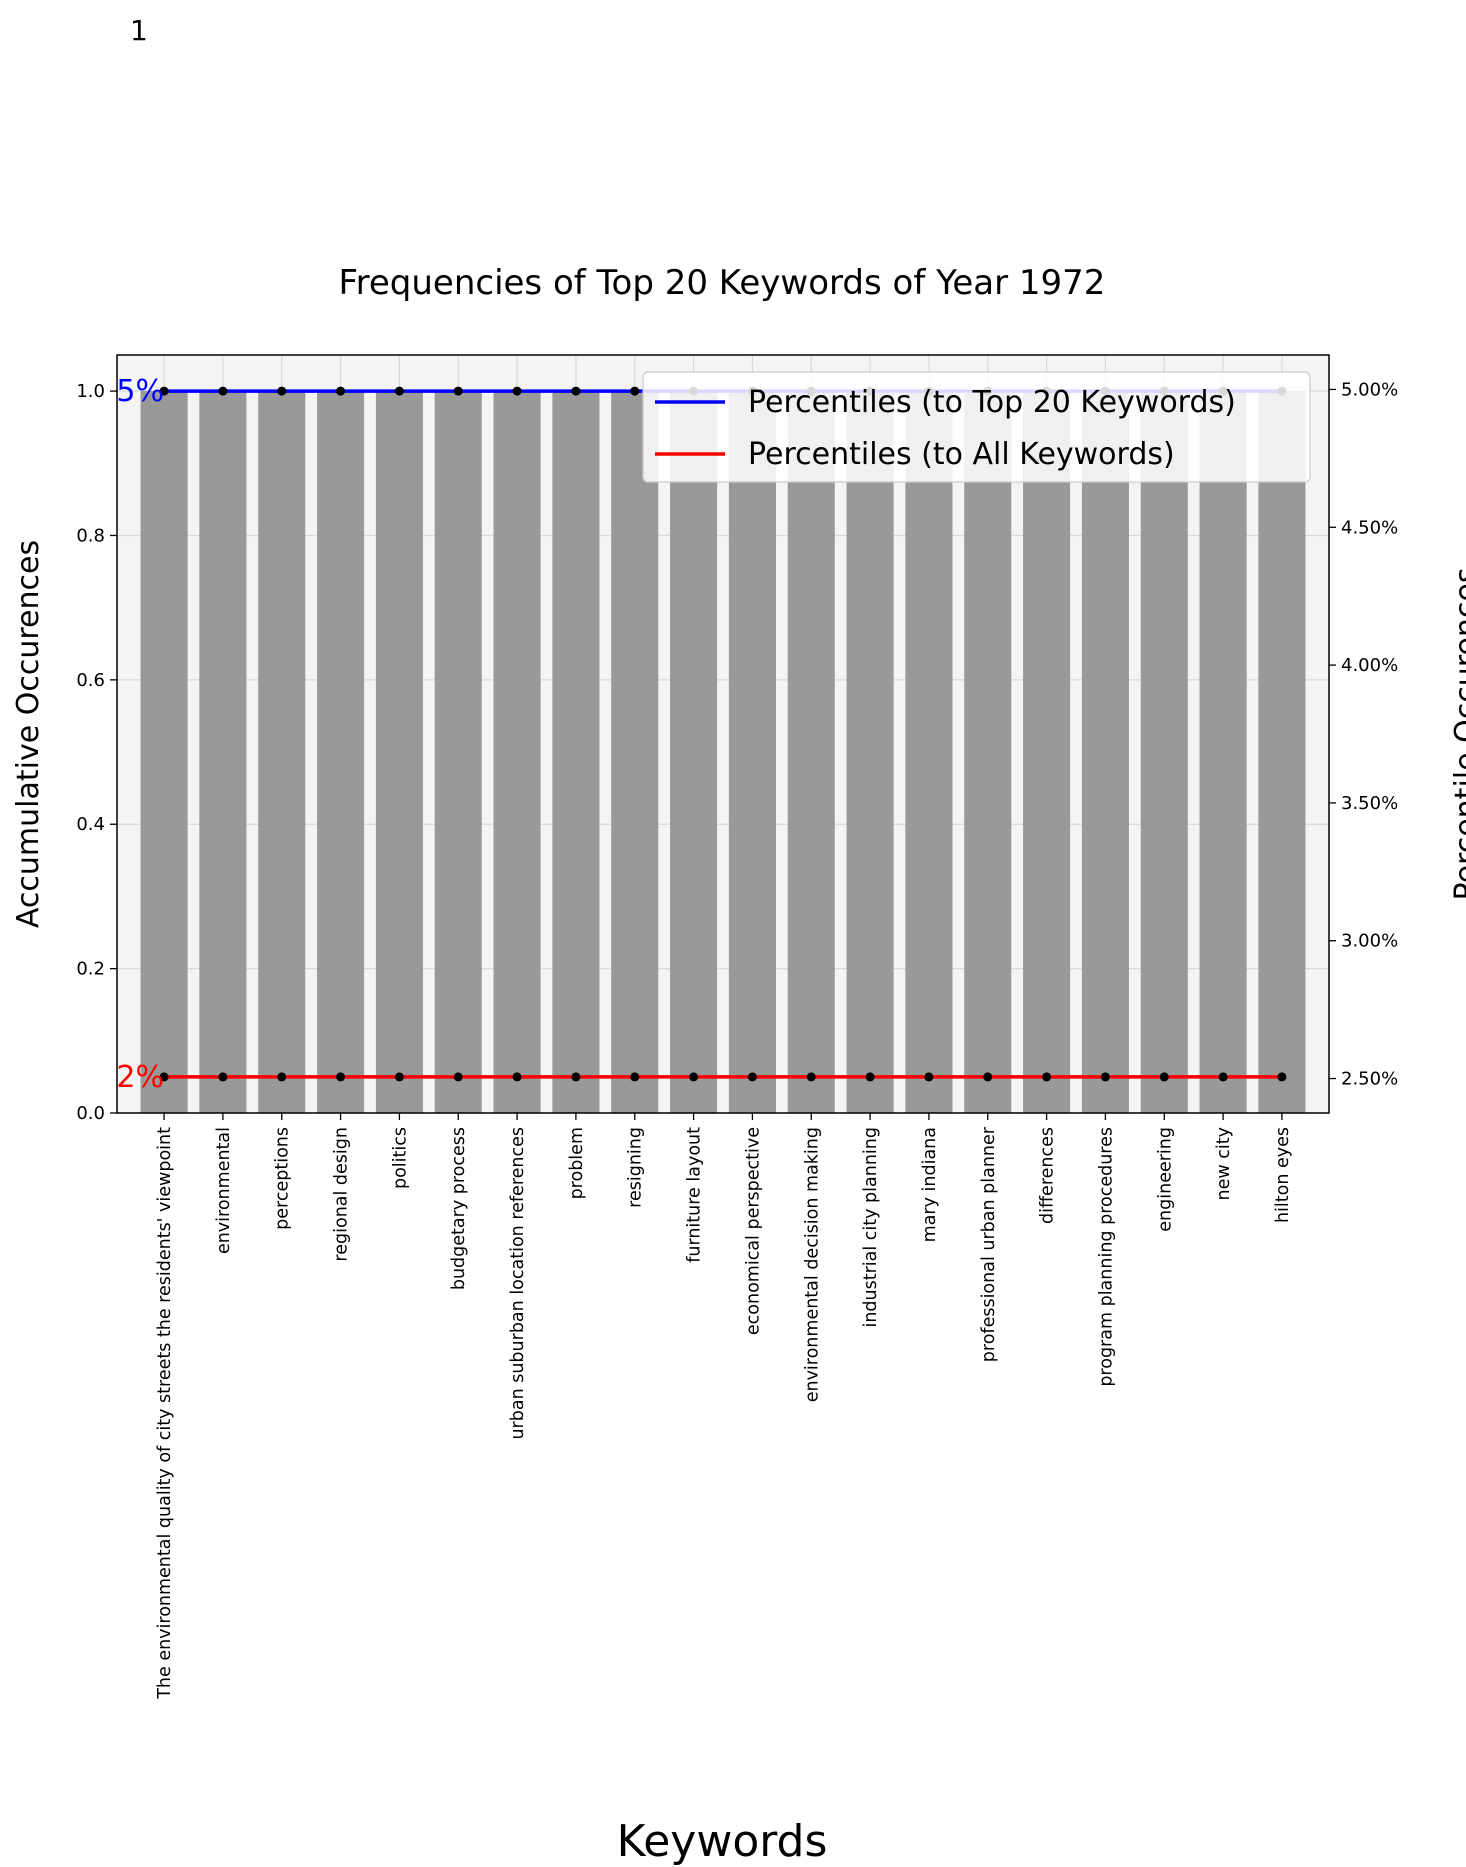 The image size is (1466, 1867). I want to click on x-tick-label: differences, so click(1048, 1175).